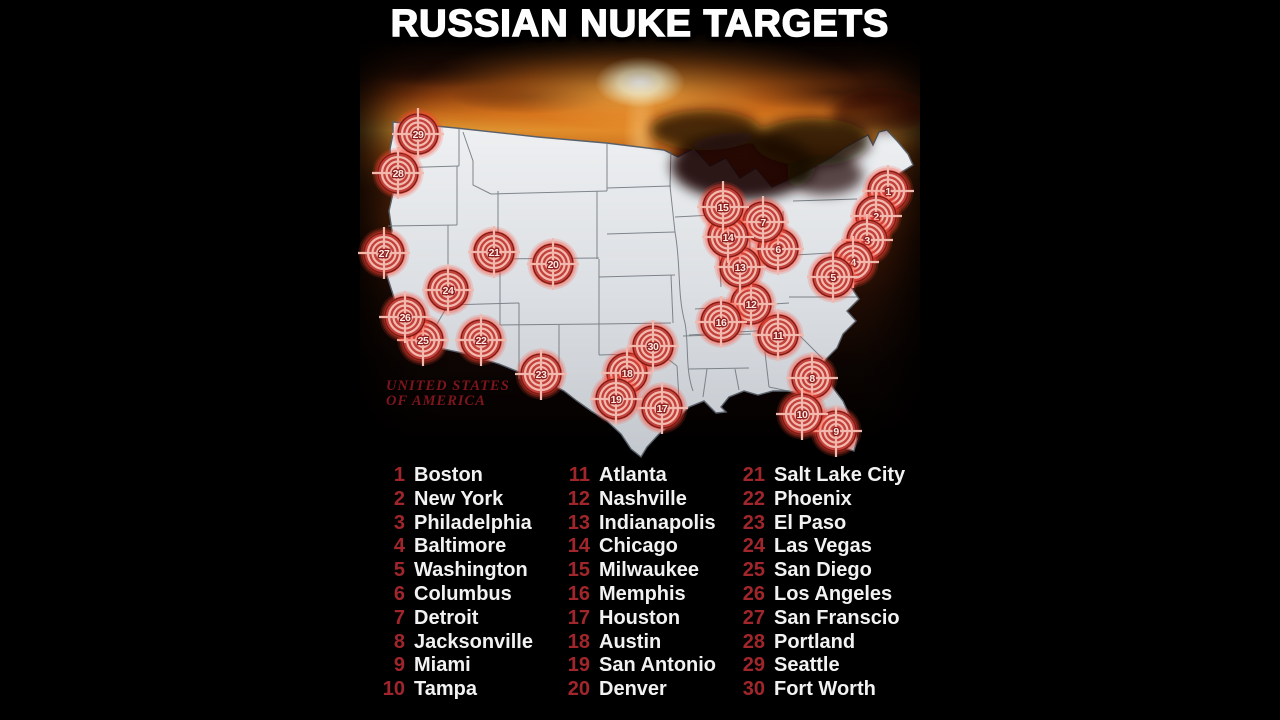 Image resolution: width=1280 pixels, height=720 pixels. I want to click on legend-city-name: Salt Lake City, so click(840, 475).